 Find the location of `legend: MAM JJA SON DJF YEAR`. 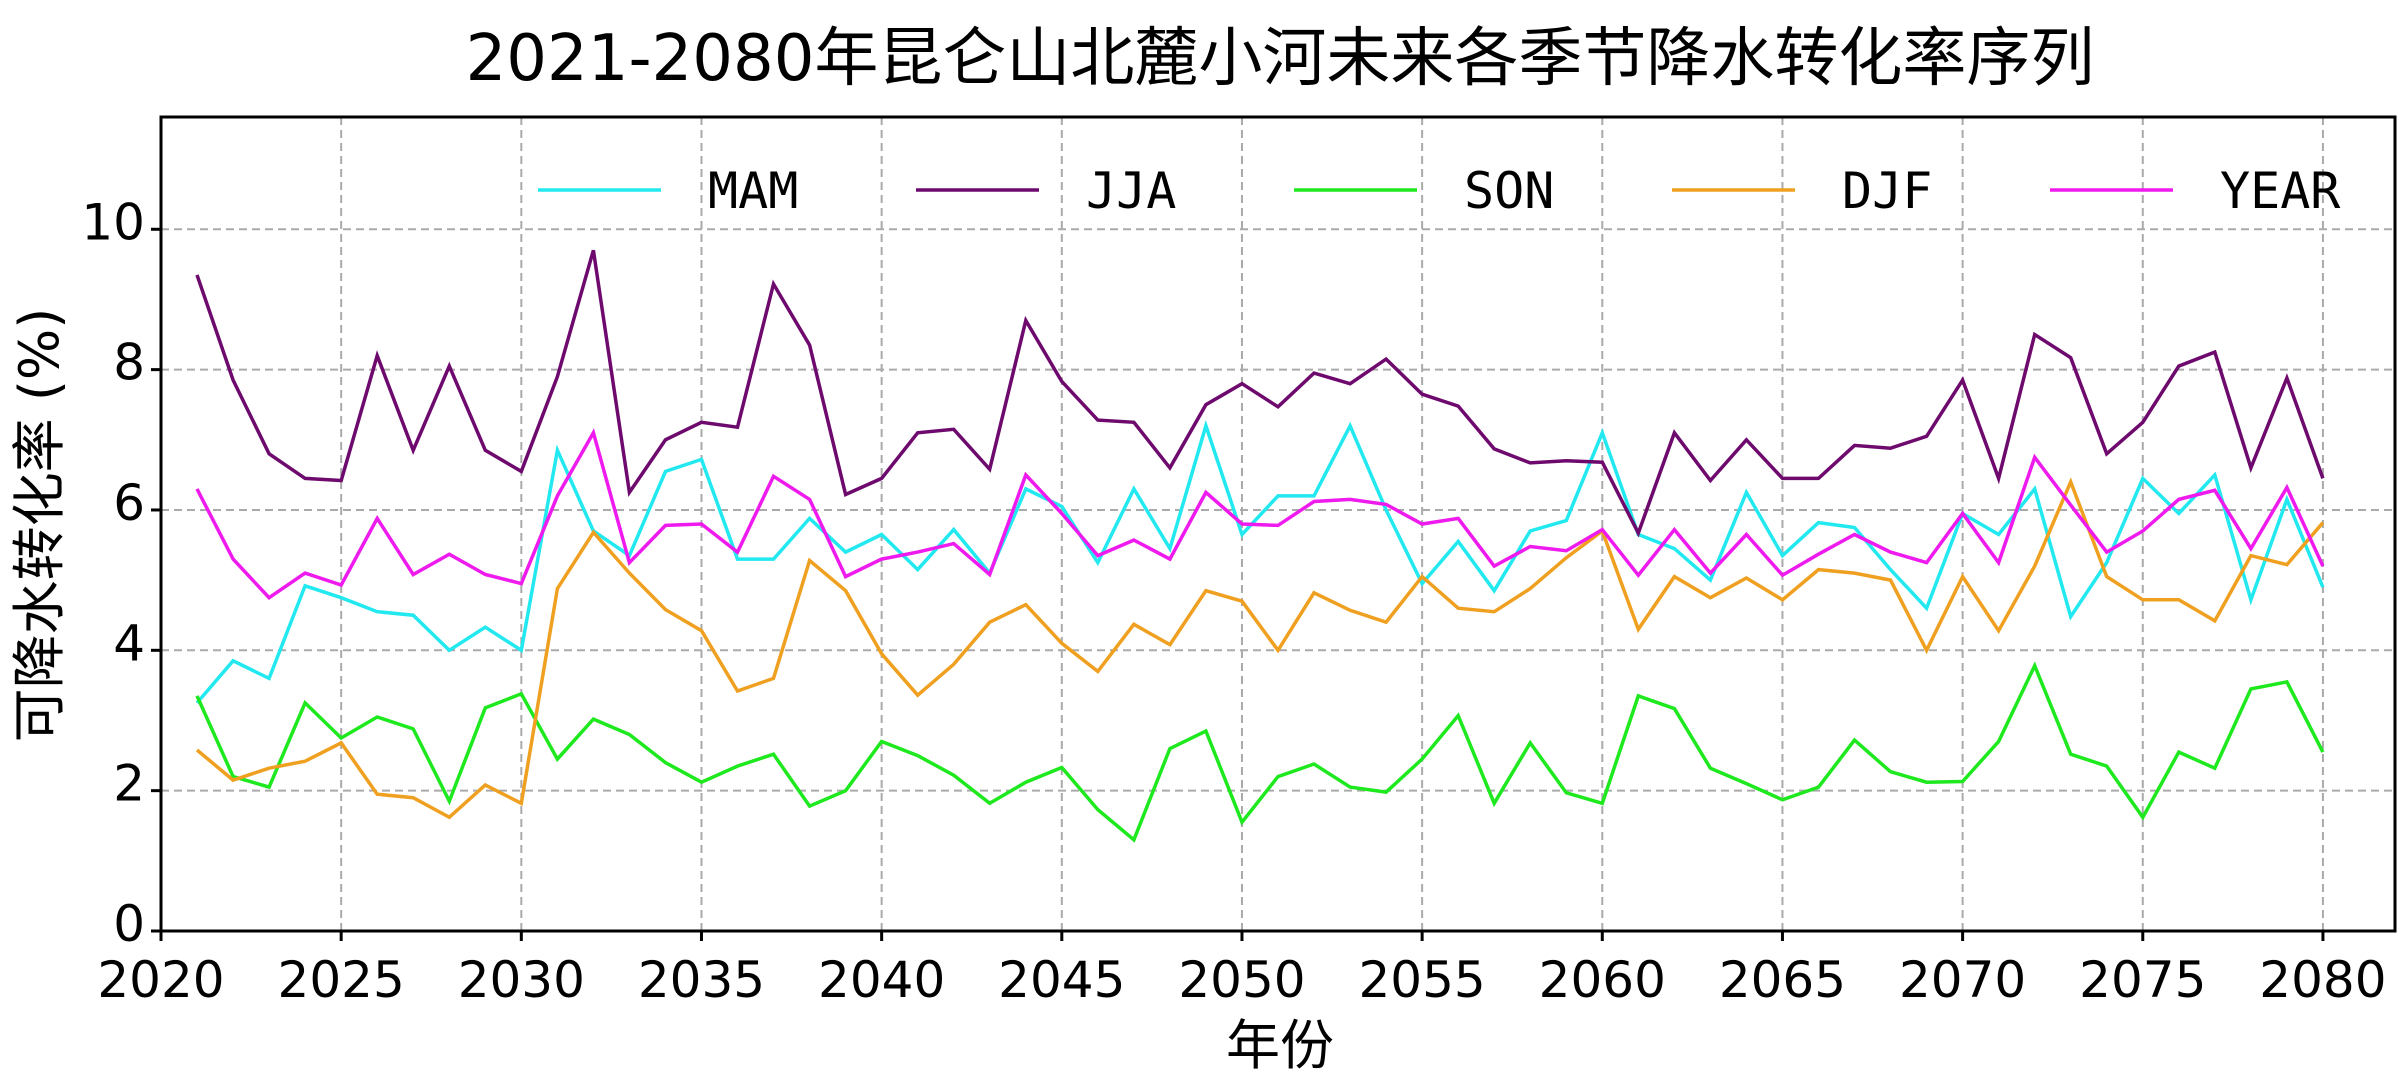

legend: MAM JJA SON DJF YEAR is located at coordinates (1439, 191).